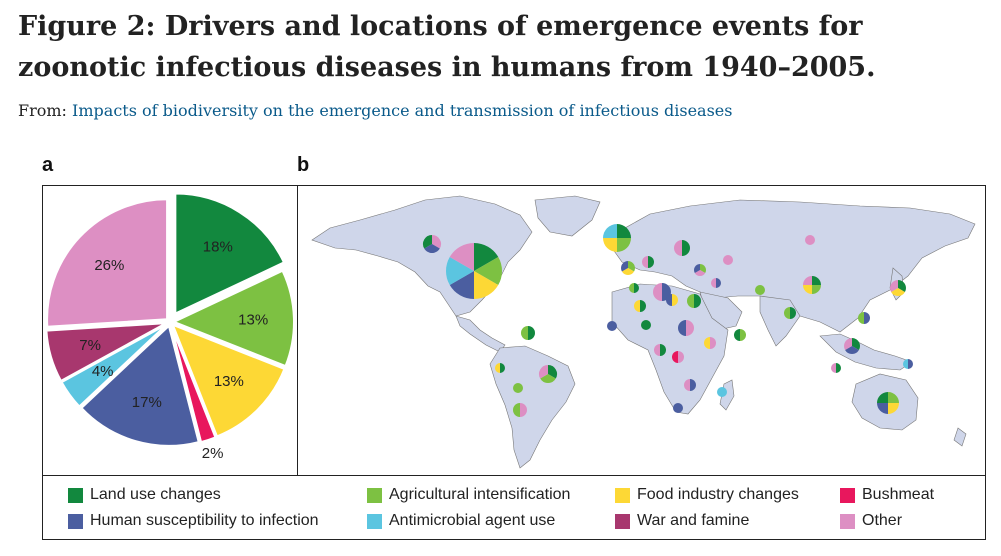 The height and width of the screenshot is (556, 1001). Describe the element at coordinates (472, 520) in the screenshot. I see `legend-label: Antimicrobial agent use` at that location.